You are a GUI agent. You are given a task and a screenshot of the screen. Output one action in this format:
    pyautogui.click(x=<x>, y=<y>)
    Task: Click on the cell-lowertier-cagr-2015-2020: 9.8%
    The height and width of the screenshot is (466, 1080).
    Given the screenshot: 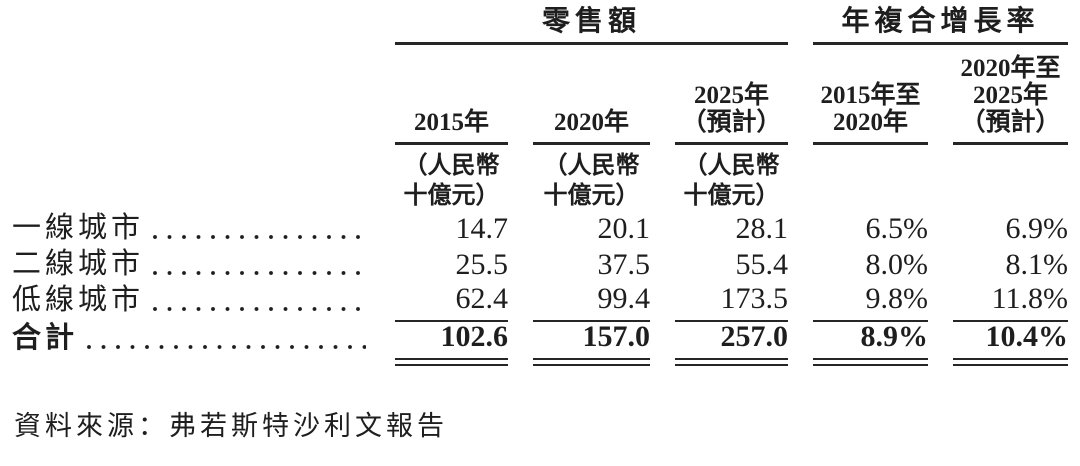 What is the action you would take?
    pyautogui.click(x=870, y=302)
    